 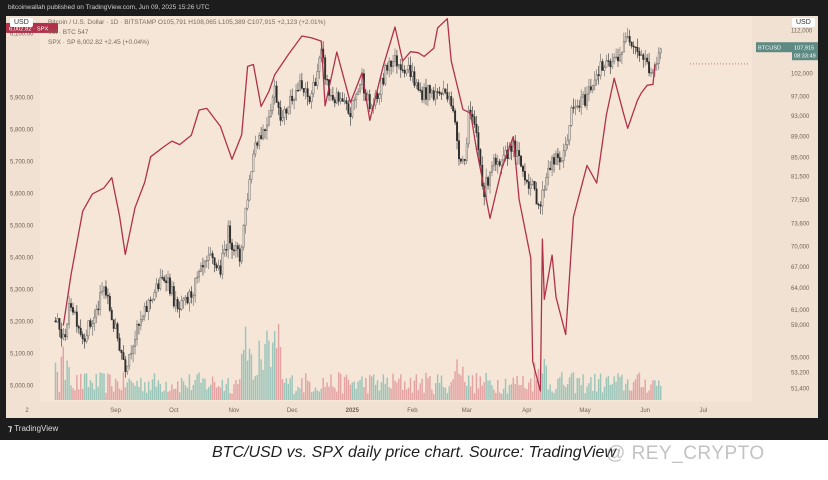 What do you see at coordinates (805, 51) in the screenshot?
I see `btc-price-badge` at bounding box center [805, 51].